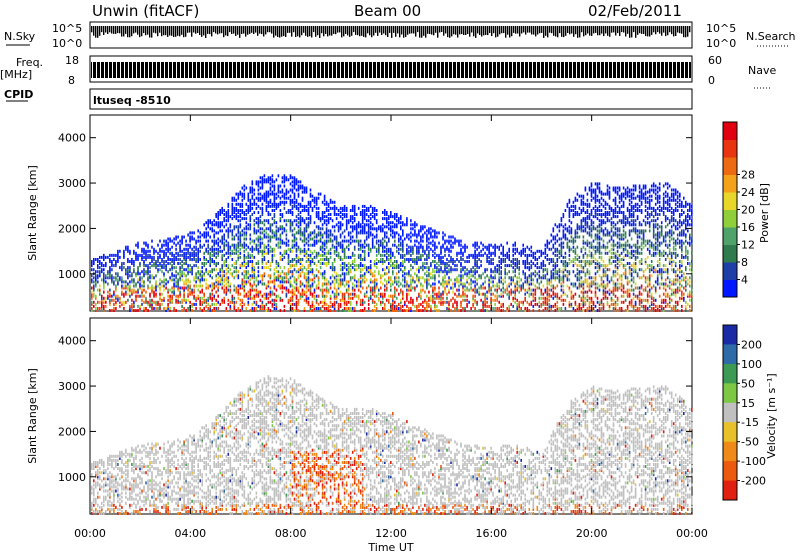  I want to click on nave-tick-top: 60, so click(715, 60).